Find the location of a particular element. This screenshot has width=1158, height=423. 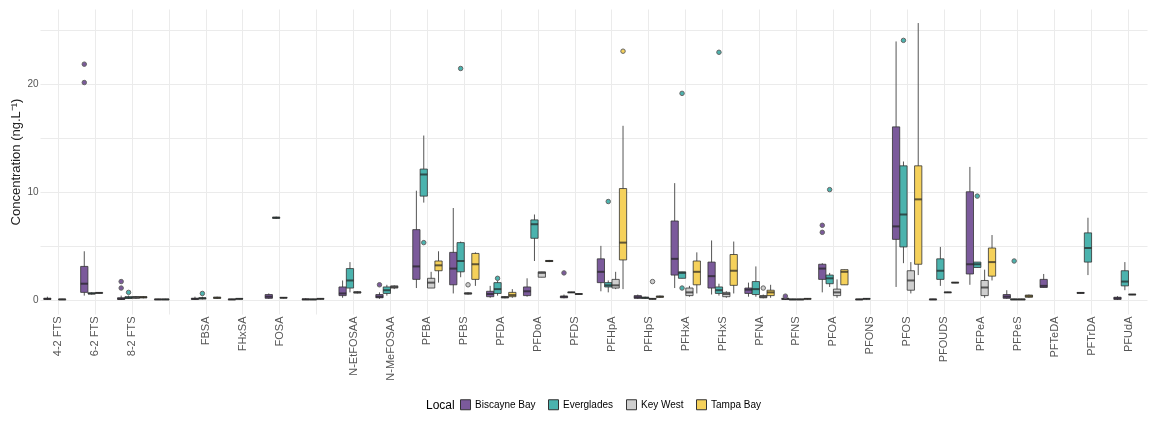

x-tick-label: PFNS is located at coordinates (795, 331).